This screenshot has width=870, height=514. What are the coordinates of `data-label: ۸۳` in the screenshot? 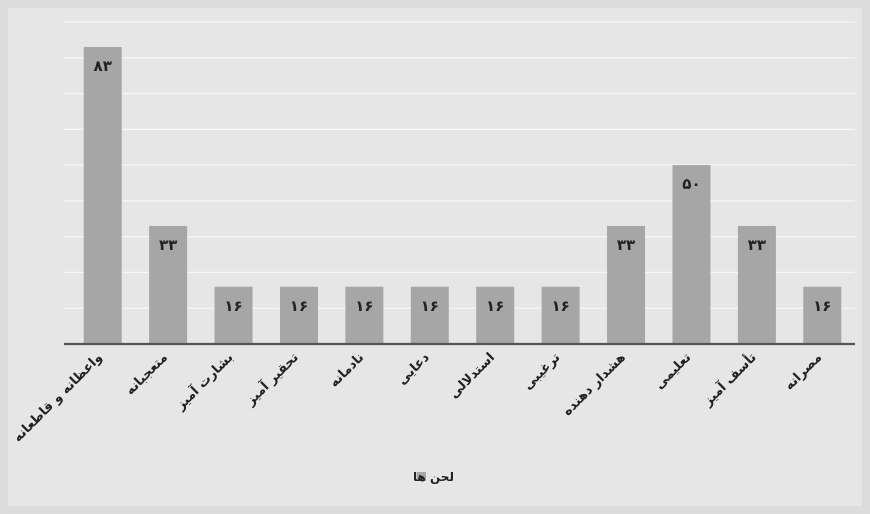 It's located at (103, 66).